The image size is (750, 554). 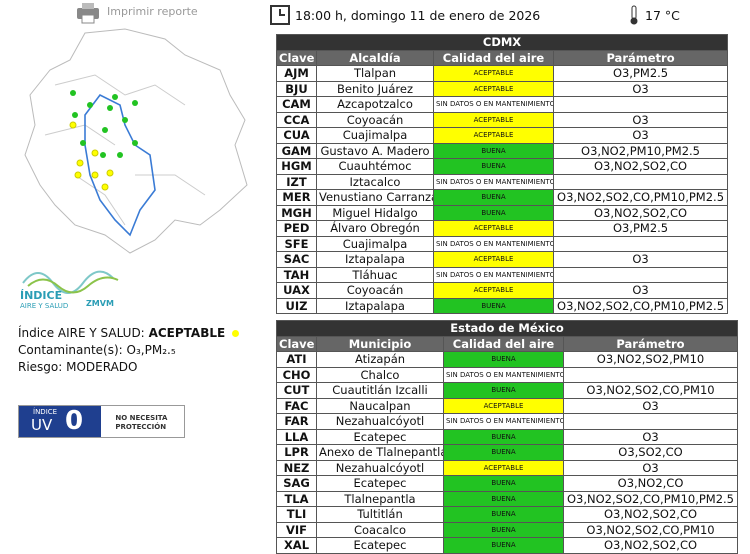 What do you see at coordinates (151, 350) in the screenshot?
I see `pollutant-value: O₃,PM₂.₅` at bounding box center [151, 350].